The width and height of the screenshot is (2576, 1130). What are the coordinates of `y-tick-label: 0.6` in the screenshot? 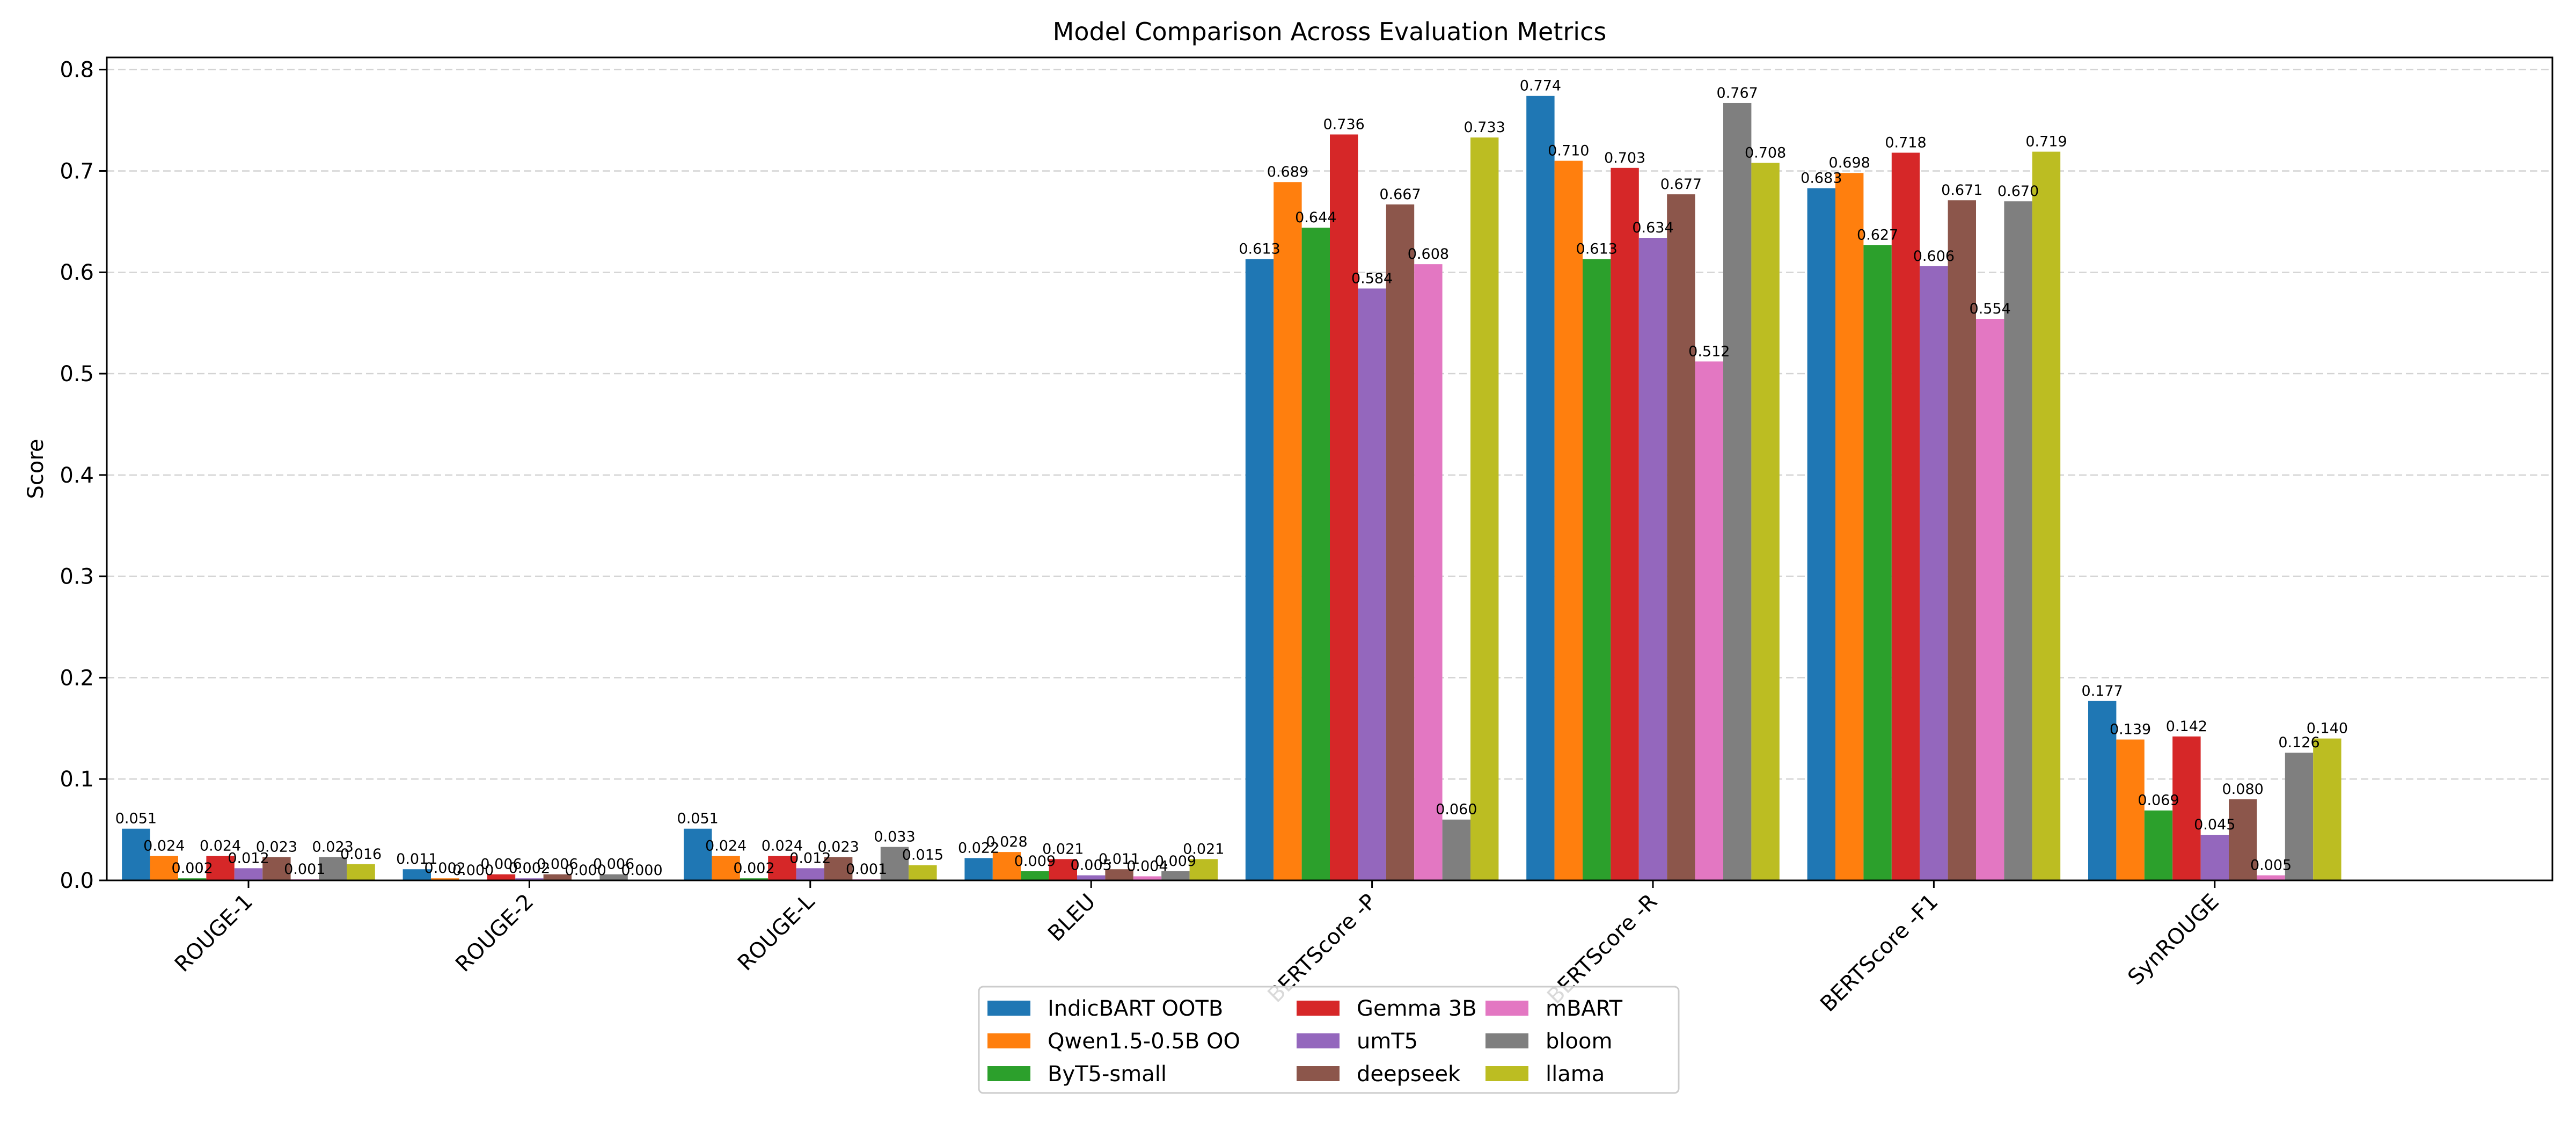 It's located at (77, 272).